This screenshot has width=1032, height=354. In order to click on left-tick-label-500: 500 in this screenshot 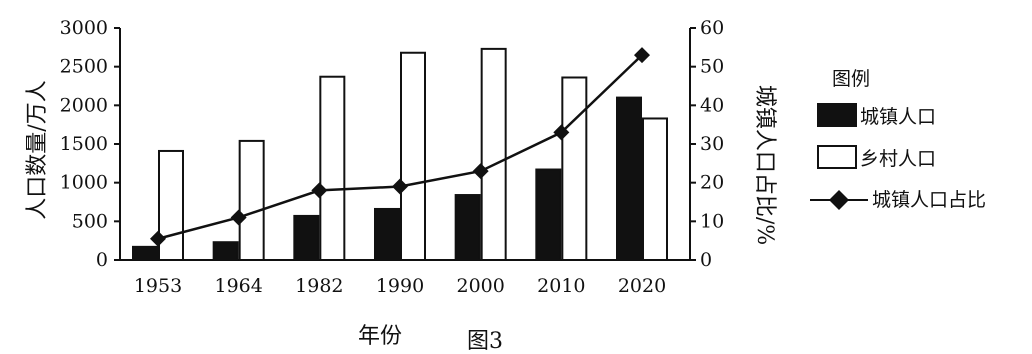, I will do `click(90, 221)`.